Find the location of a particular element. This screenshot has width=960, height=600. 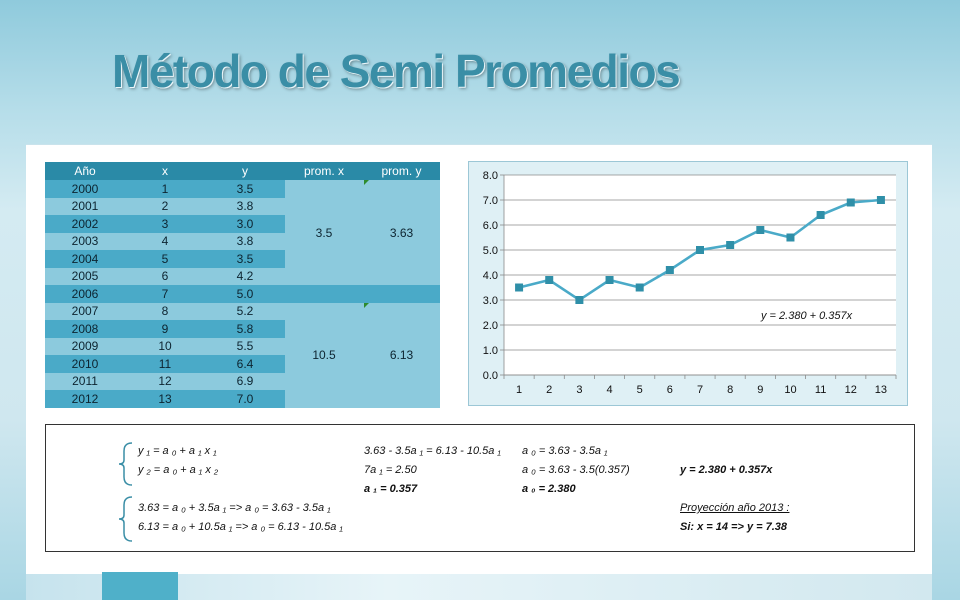

cell-year: 2004 is located at coordinates (85, 259).